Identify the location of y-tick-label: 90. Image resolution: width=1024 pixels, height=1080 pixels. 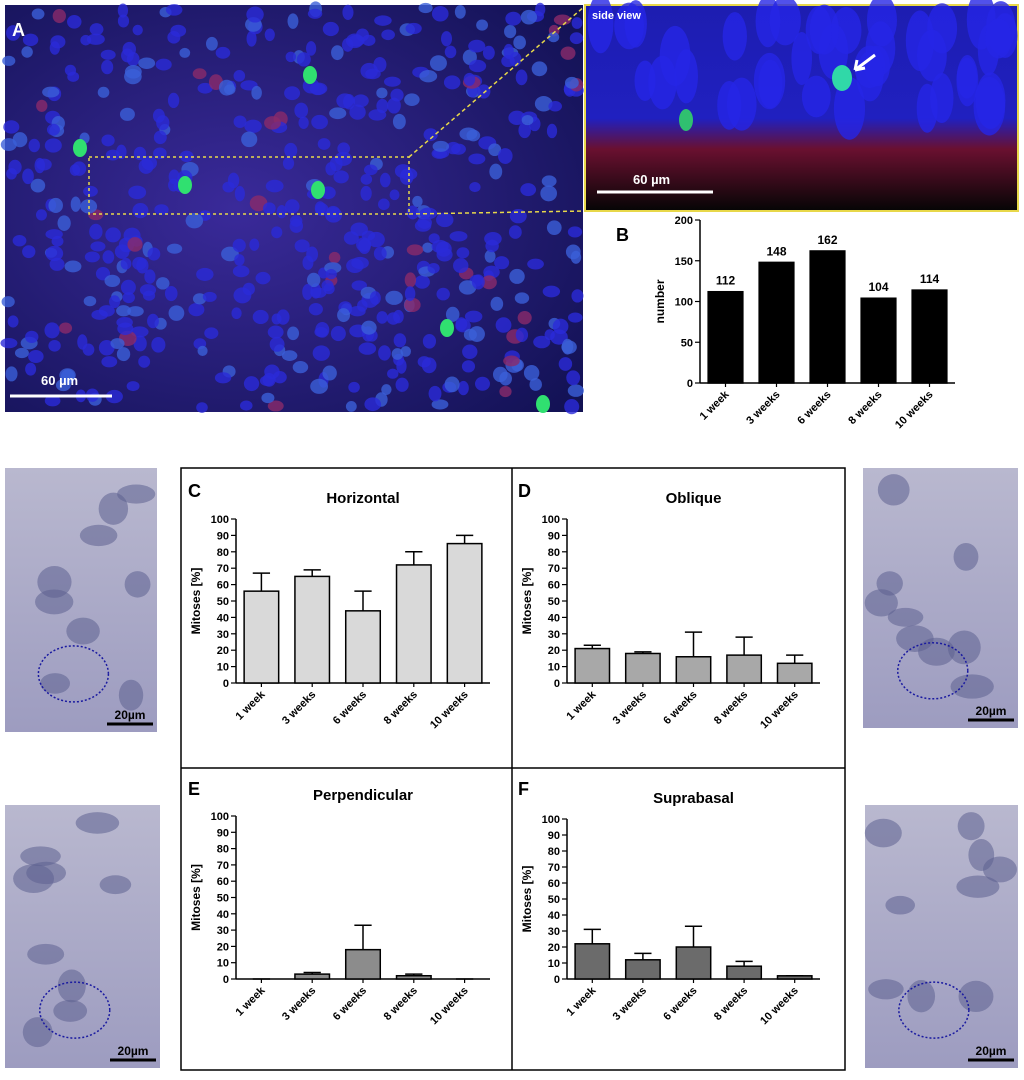
(223, 536).